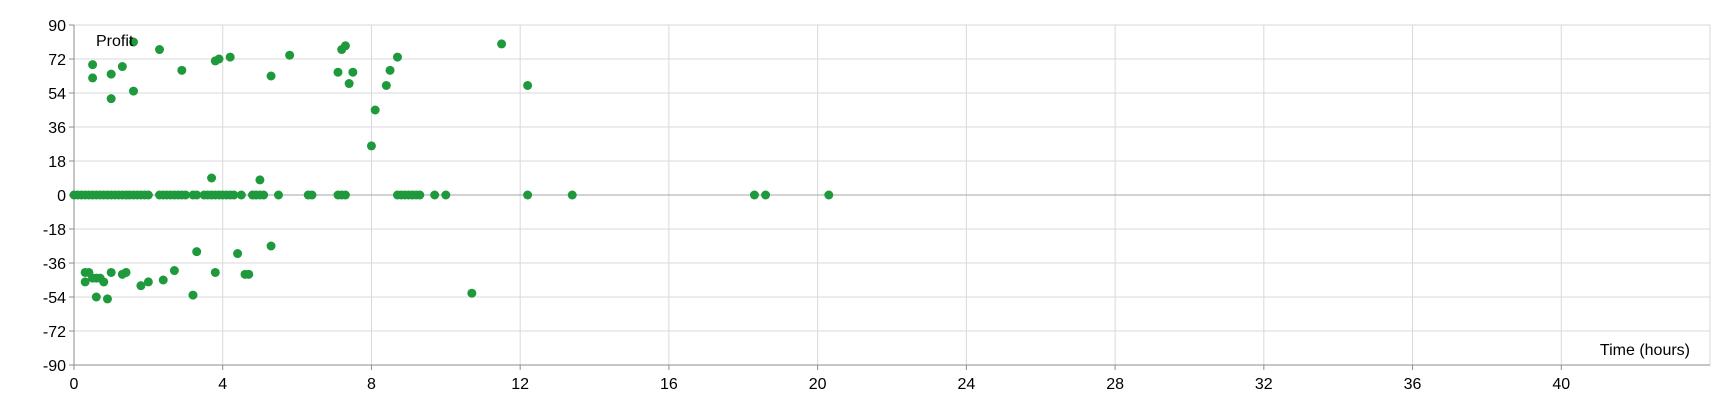 This screenshot has width=1720, height=400. What do you see at coordinates (818, 384) in the screenshot?
I see `x-tick-label: 20` at bounding box center [818, 384].